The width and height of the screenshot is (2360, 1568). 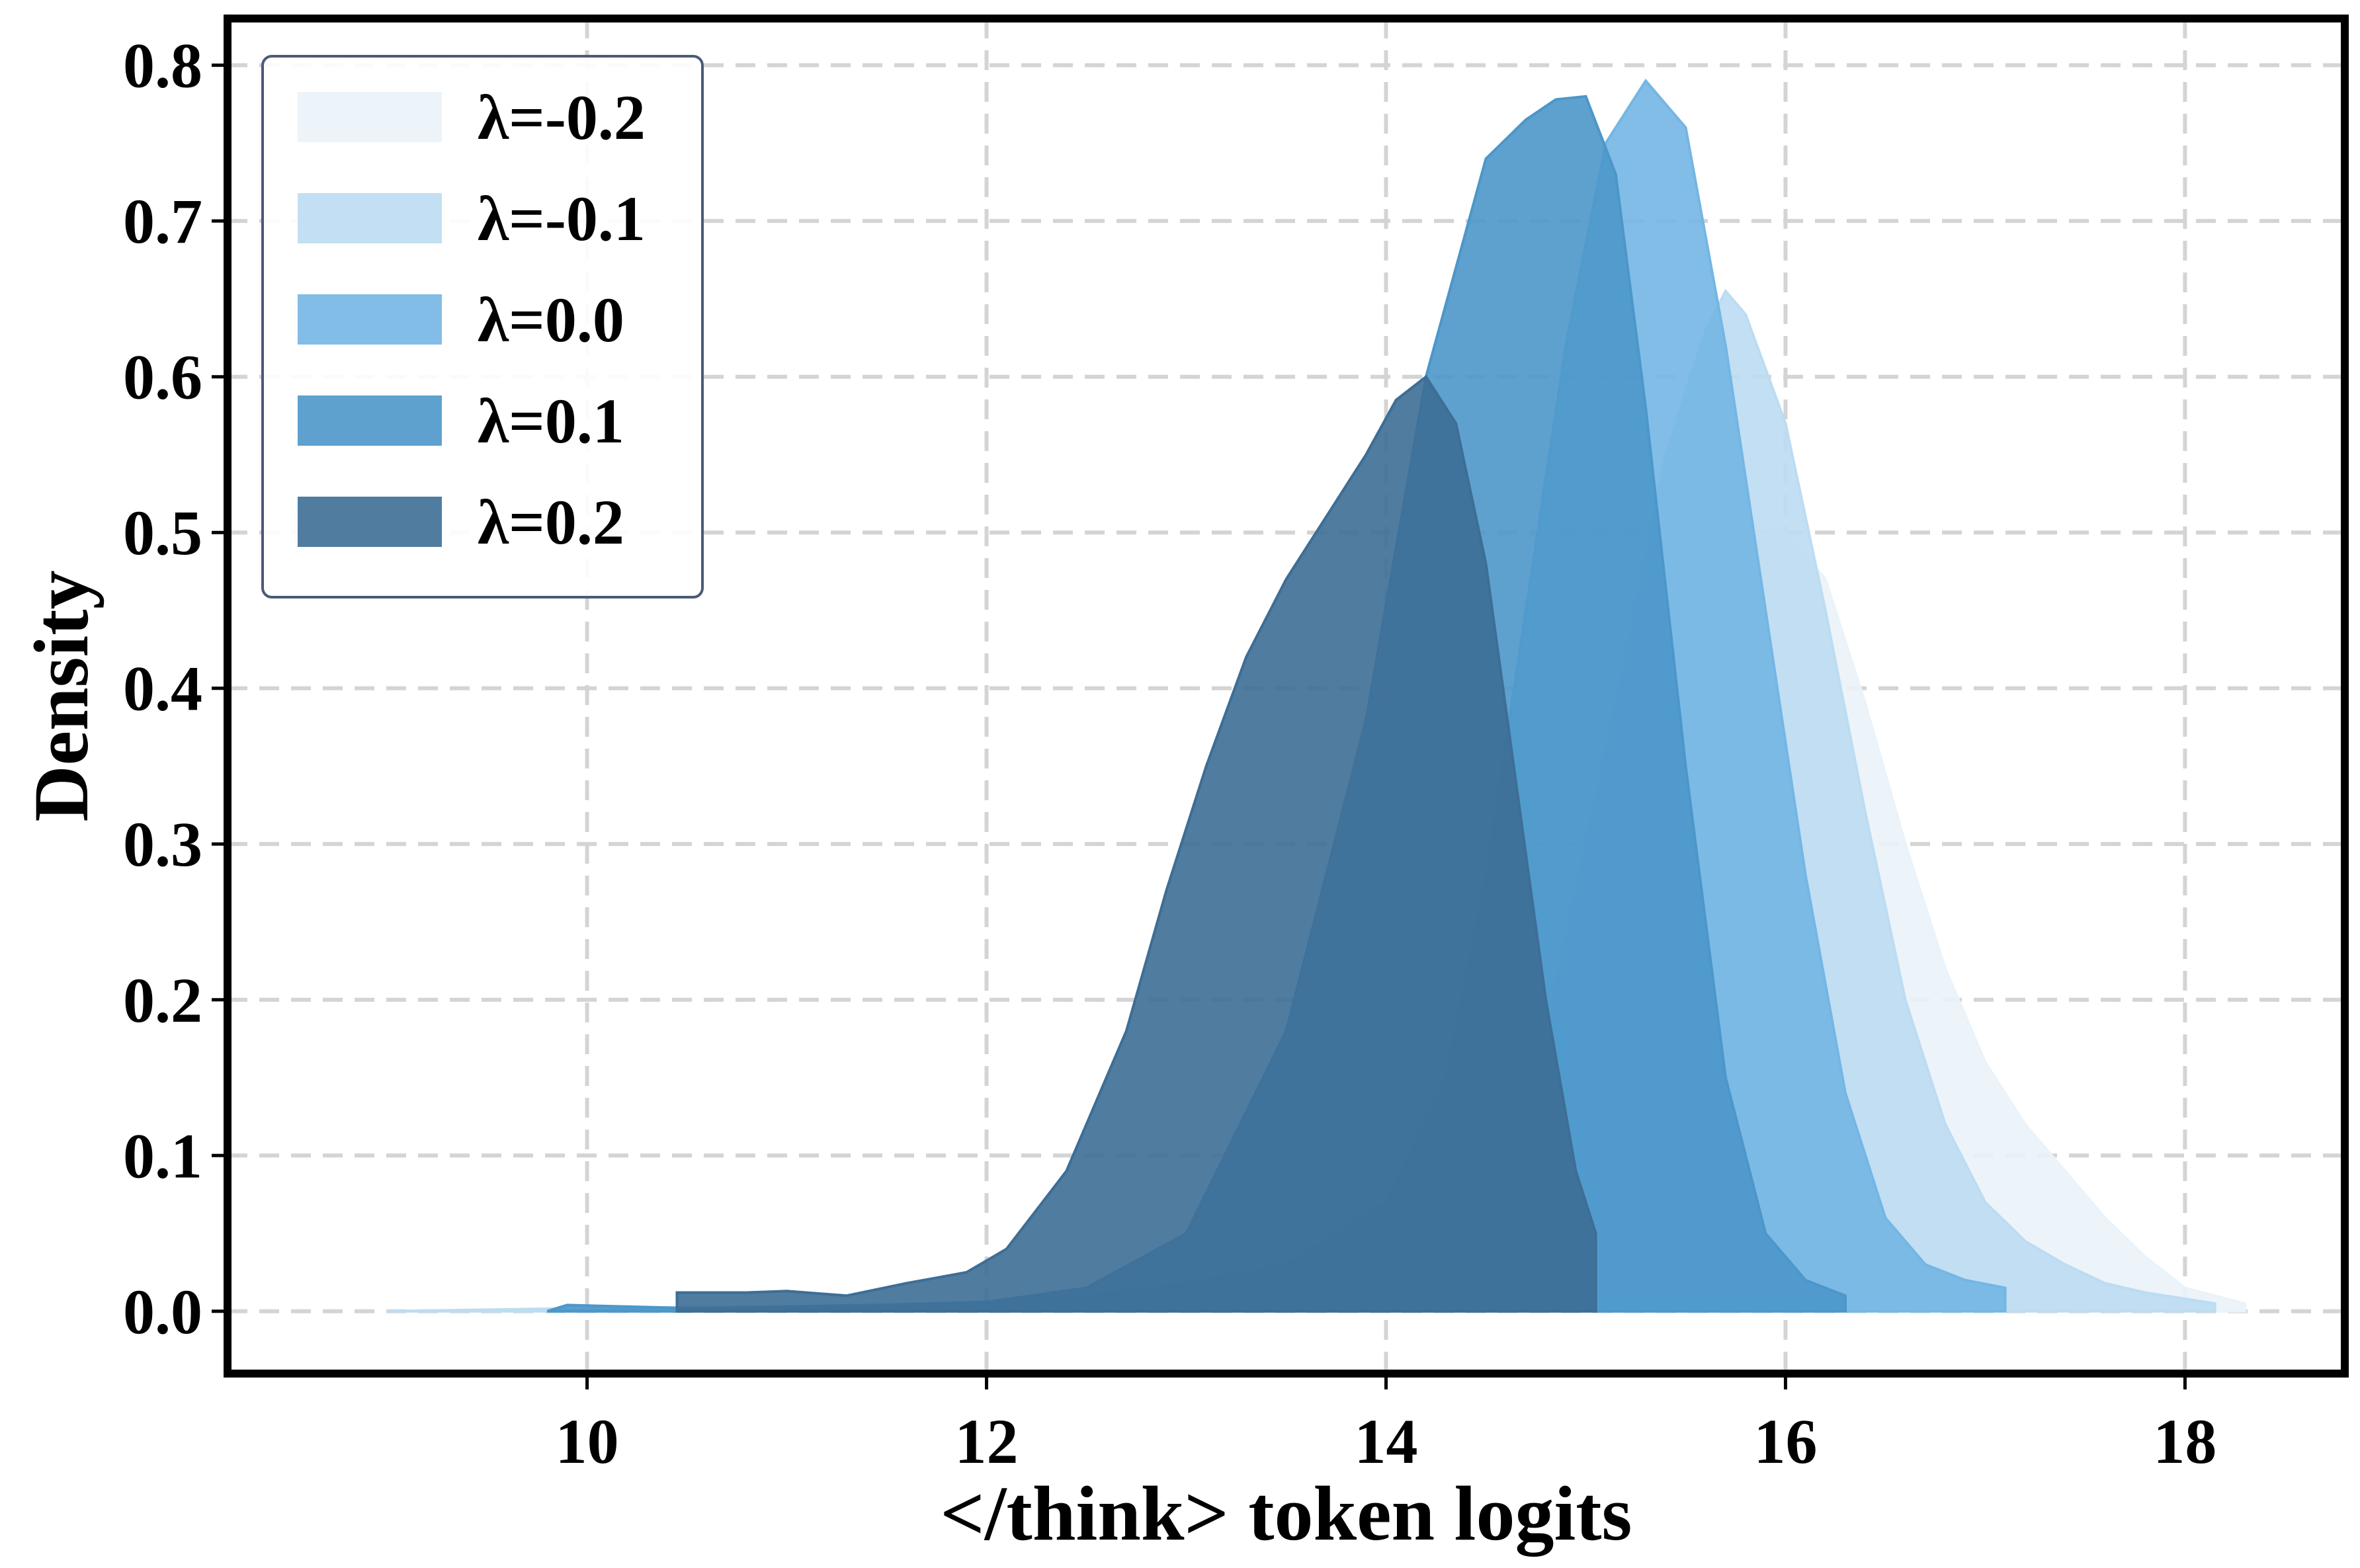 What do you see at coordinates (162, 532) in the screenshot?
I see `y-tick-label: 0.5` at bounding box center [162, 532].